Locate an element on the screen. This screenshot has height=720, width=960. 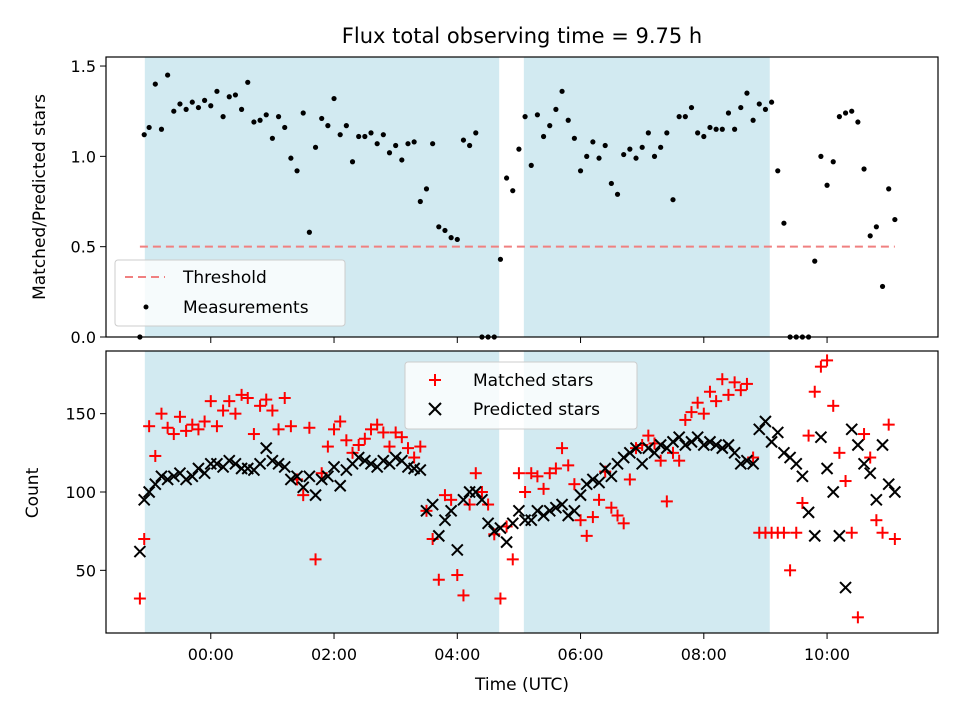
y-tick-label: 1.5 is located at coordinates (83, 66).